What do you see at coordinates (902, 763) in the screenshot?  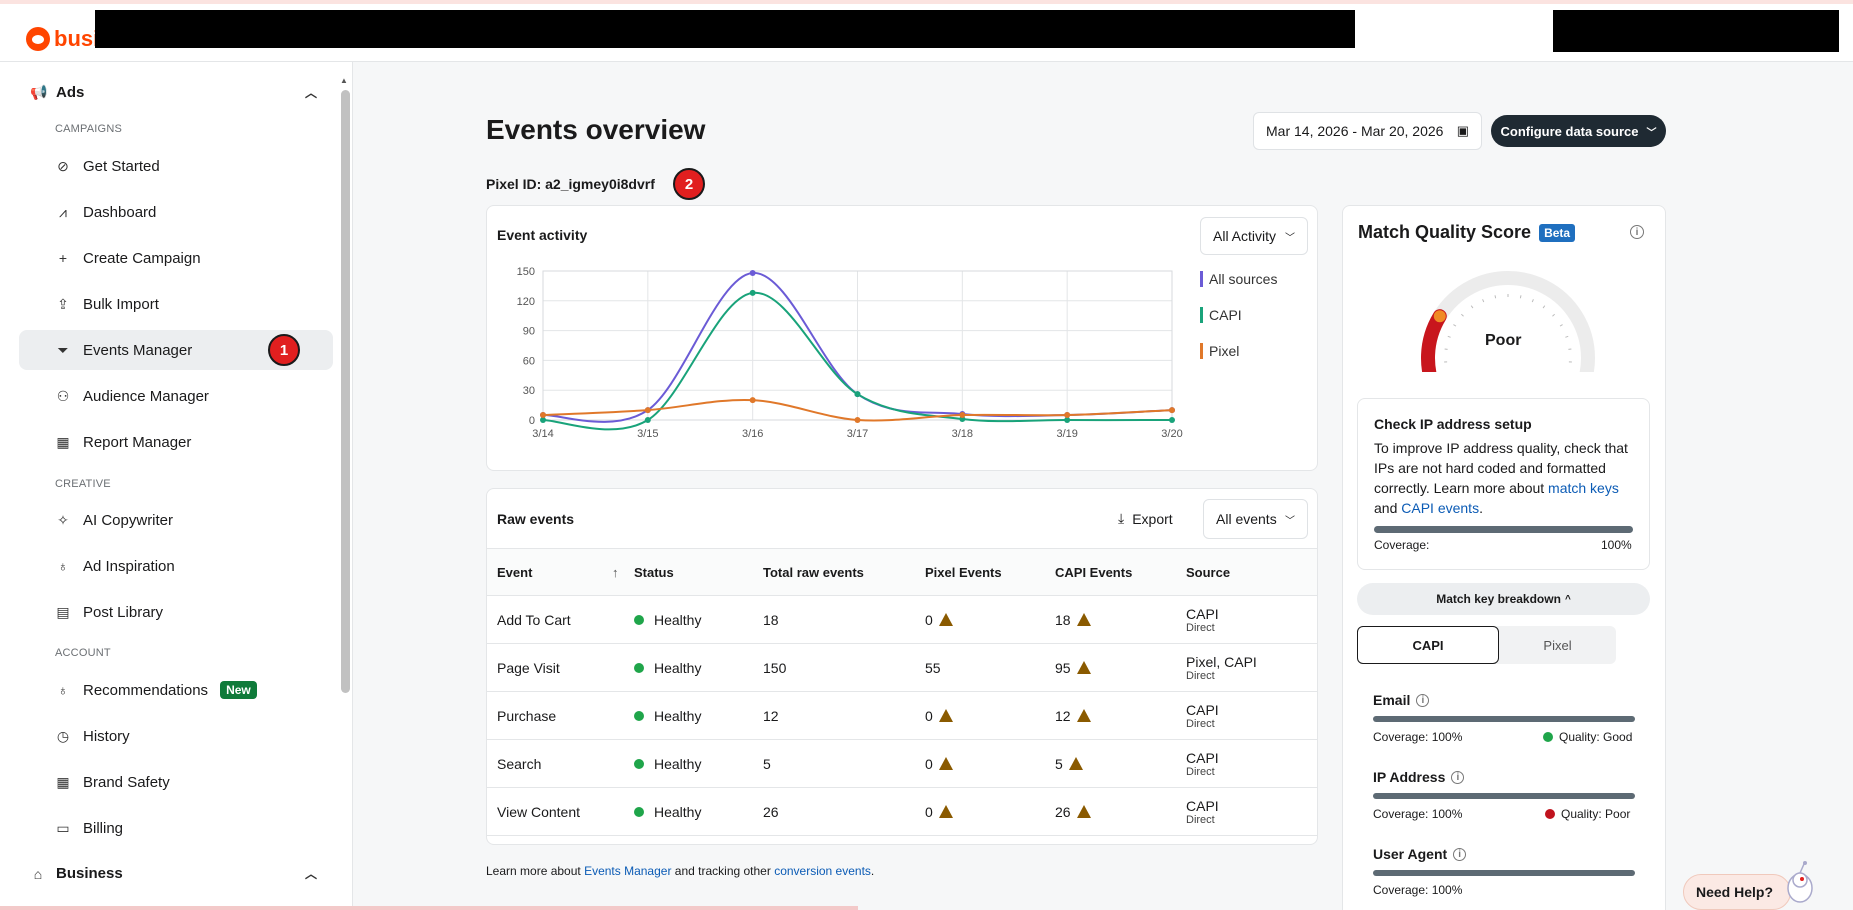 I see `table-row: Search Healthy 5 0 5 CAPI Direct` at bounding box center [902, 763].